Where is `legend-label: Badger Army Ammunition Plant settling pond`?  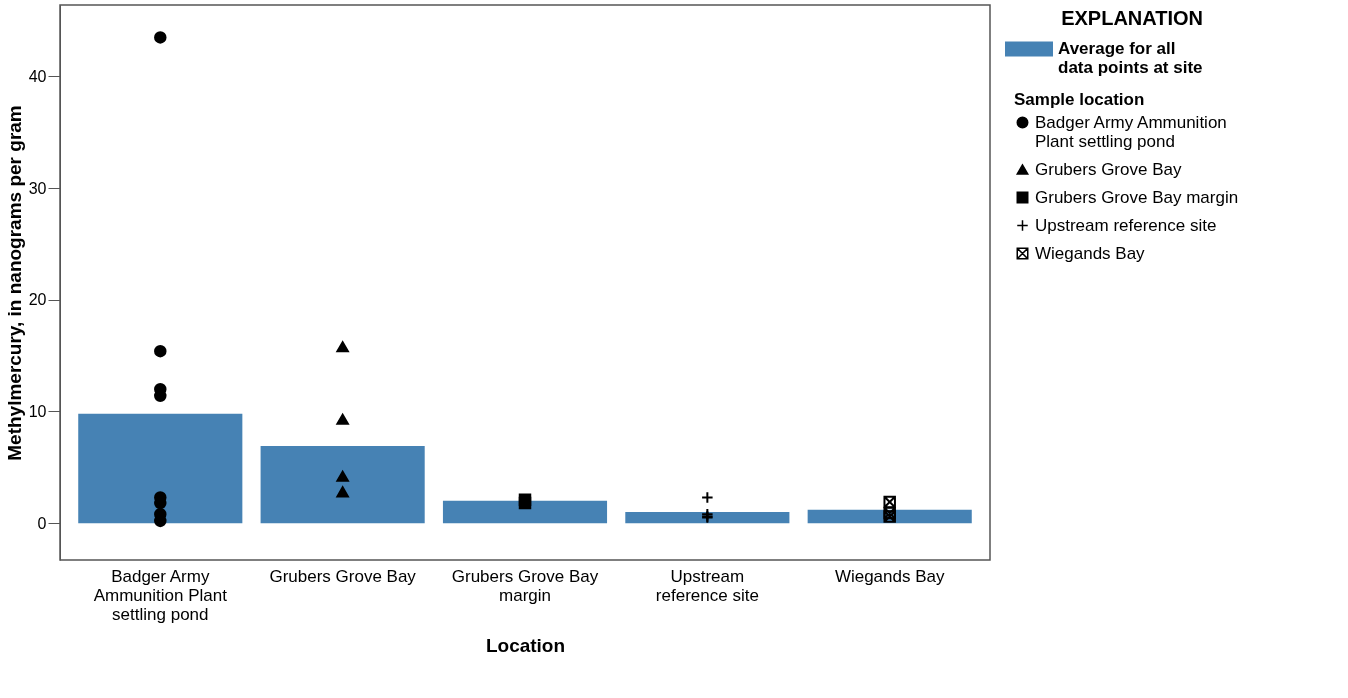 legend-label: Badger Army Ammunition Plant settling pond is located at coordinates (1131, 131).